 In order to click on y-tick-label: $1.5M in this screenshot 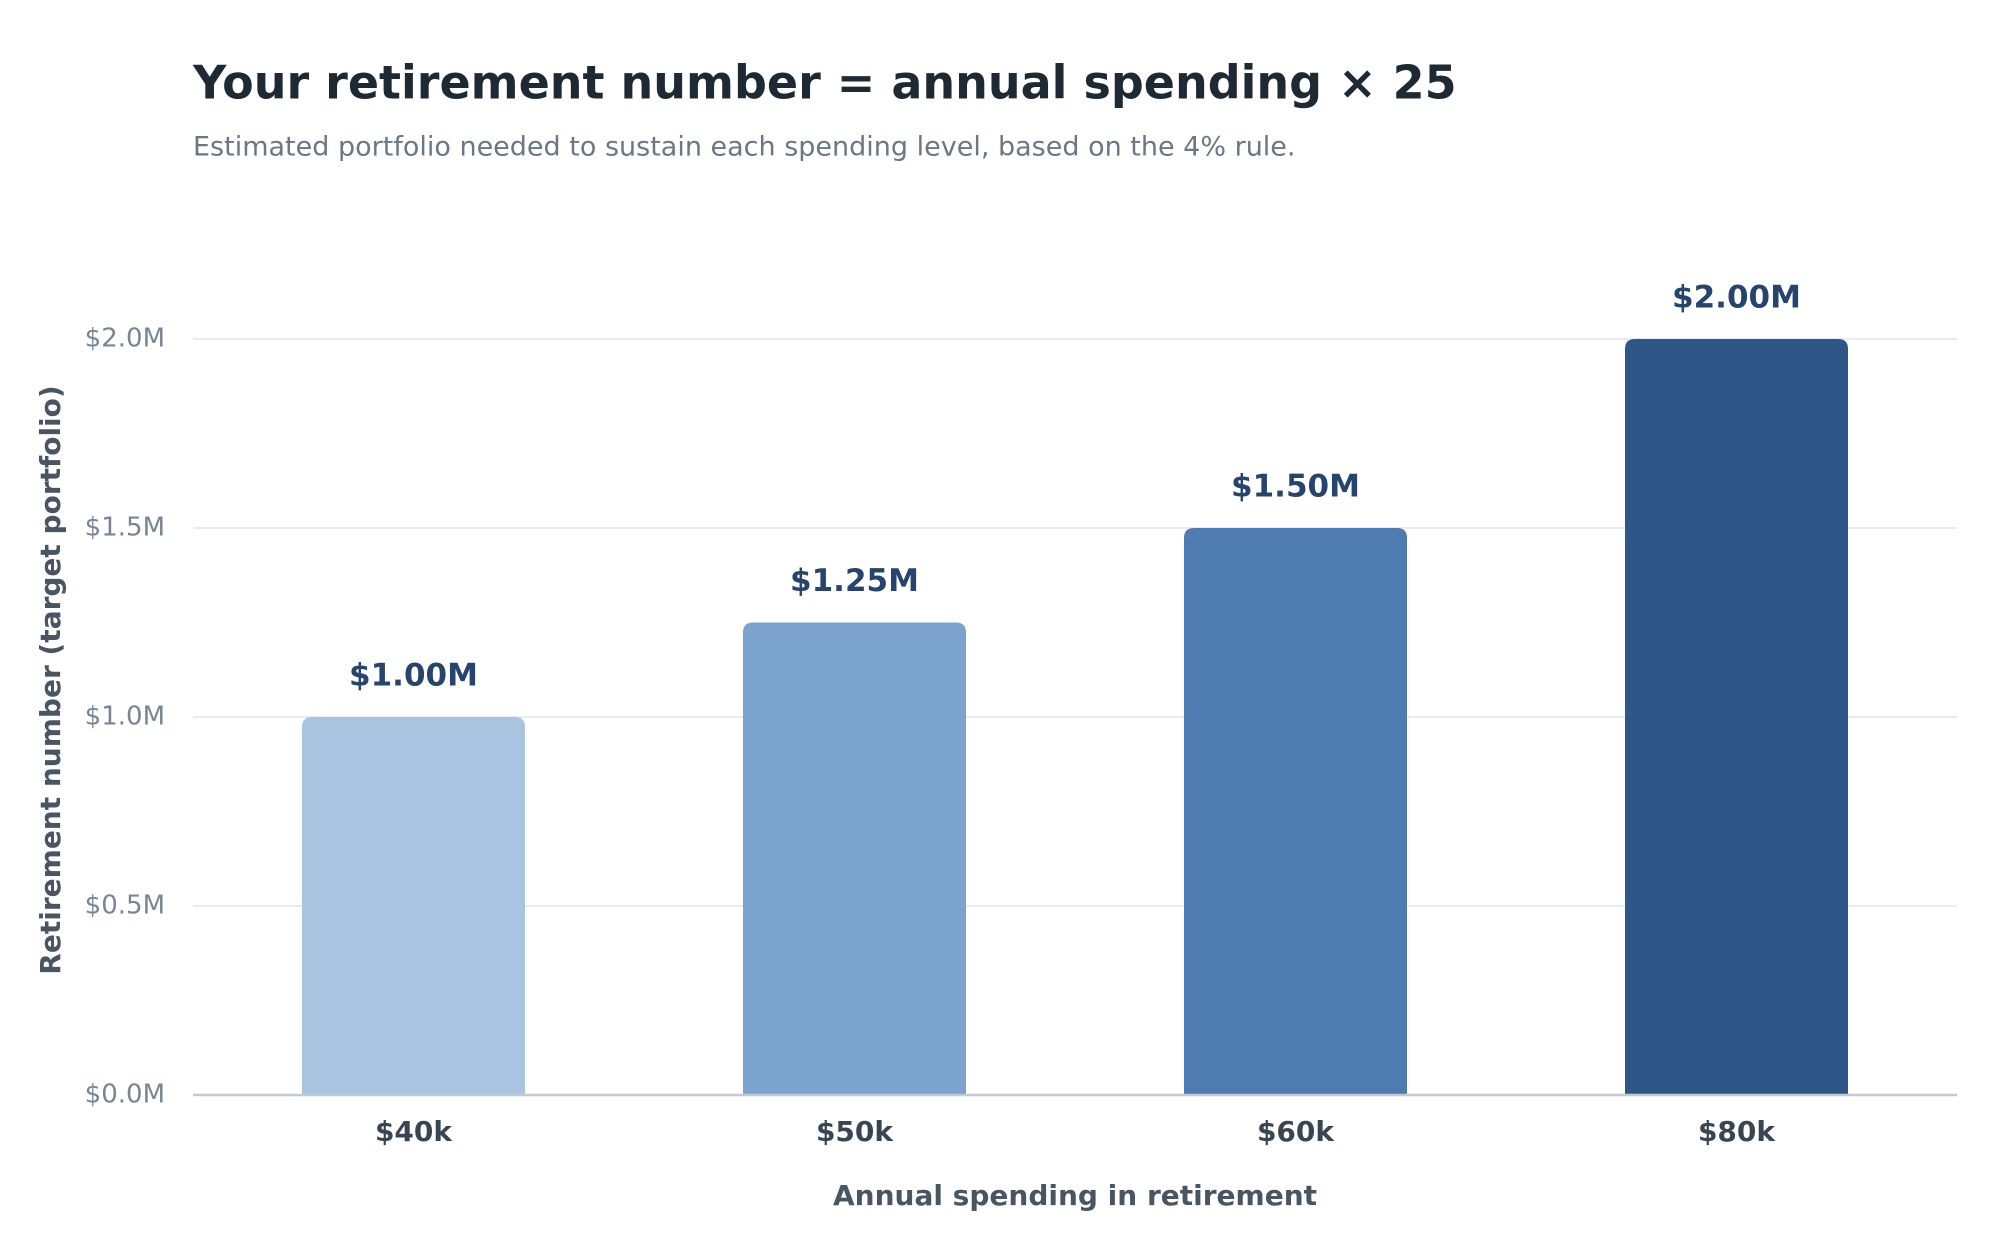, I will do `click(125, 528)`.